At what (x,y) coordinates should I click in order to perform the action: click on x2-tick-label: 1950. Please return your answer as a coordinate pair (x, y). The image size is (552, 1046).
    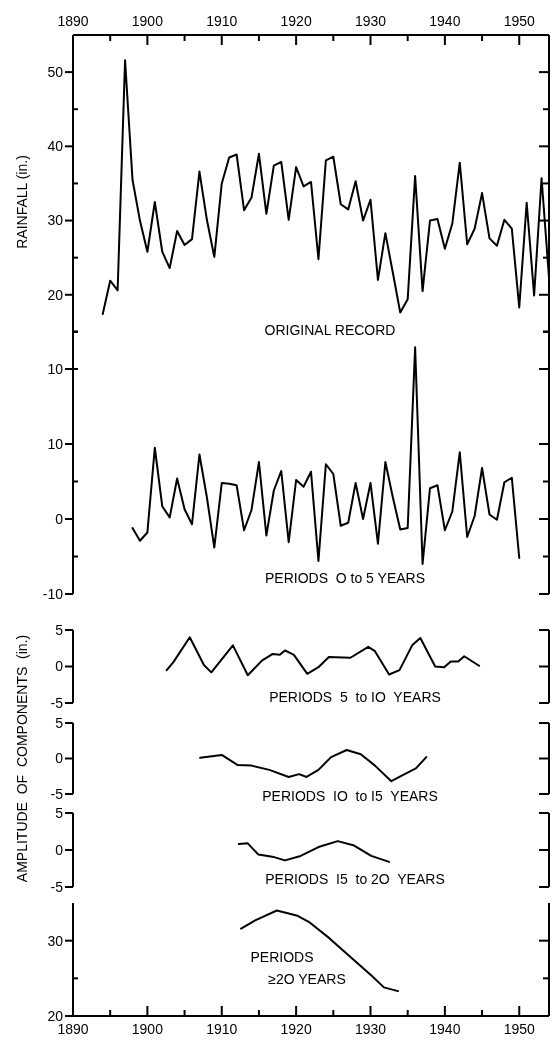
    Looking at the image, I should click on (519, 21).